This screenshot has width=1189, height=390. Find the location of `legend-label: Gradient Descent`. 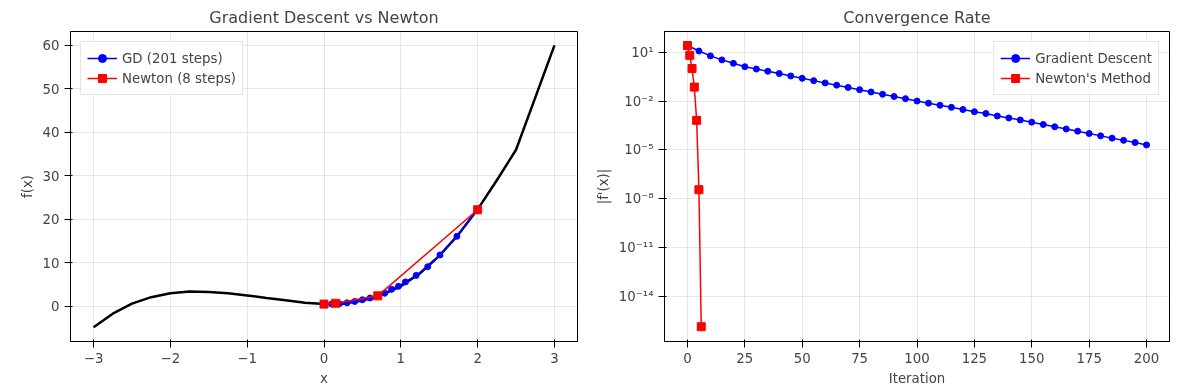

legend-label: Gradient Descent is located at coordinates (1093, 58).